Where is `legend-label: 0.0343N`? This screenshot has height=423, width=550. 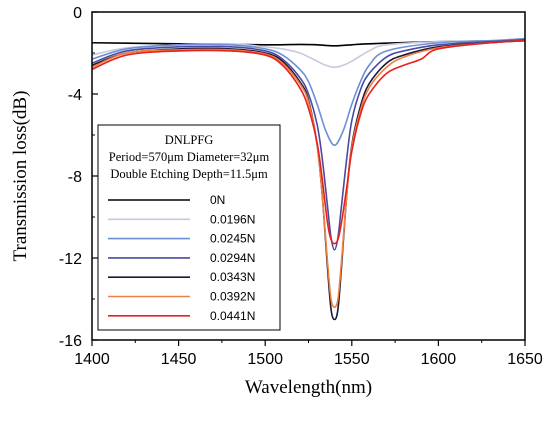
legend-label: 0.0343N is located at coordinates (232, 277).